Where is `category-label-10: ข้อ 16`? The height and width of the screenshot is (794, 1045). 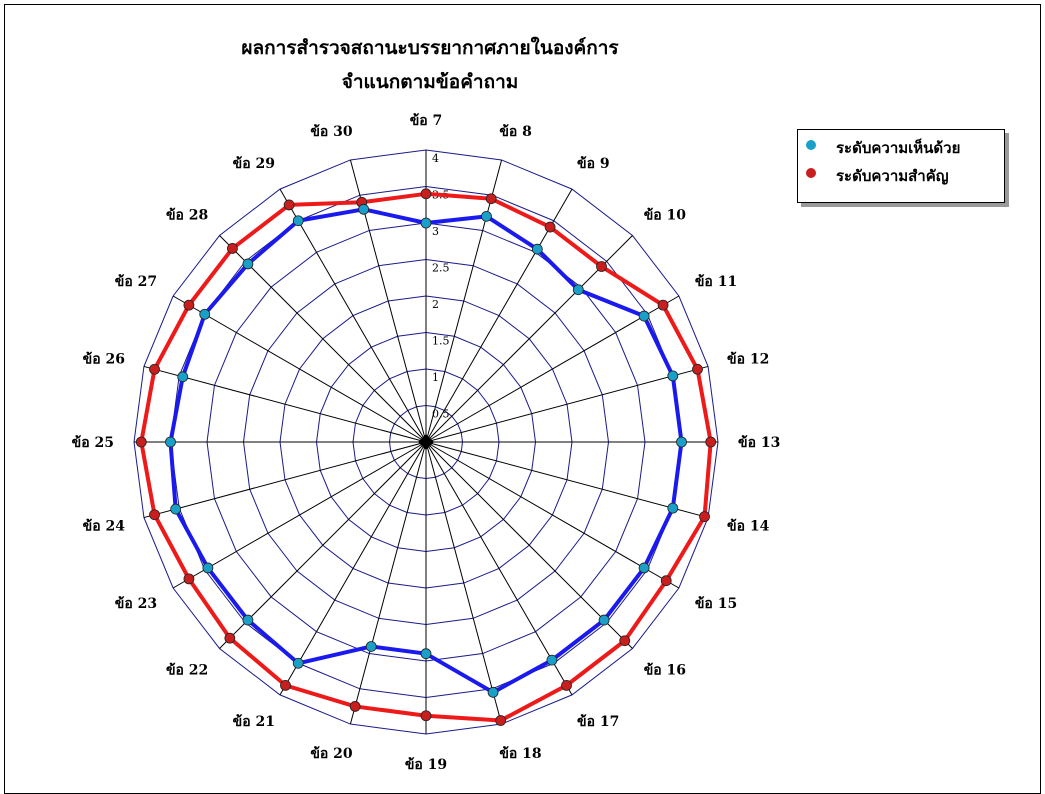
category-label-10: ข้อ 16 is located at coordinates (665, 671).